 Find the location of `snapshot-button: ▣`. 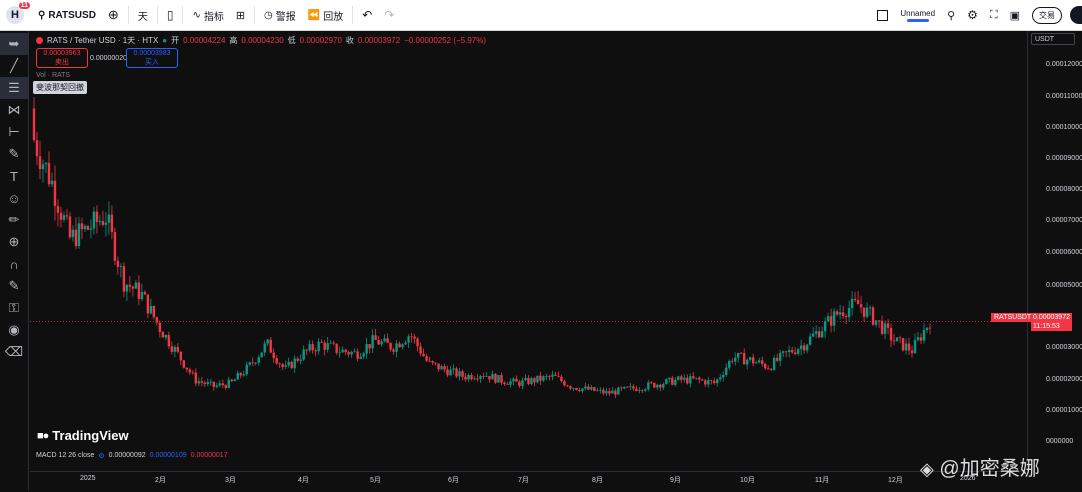

snapshot-button: ▣ is located at coordinates (1015, 15).